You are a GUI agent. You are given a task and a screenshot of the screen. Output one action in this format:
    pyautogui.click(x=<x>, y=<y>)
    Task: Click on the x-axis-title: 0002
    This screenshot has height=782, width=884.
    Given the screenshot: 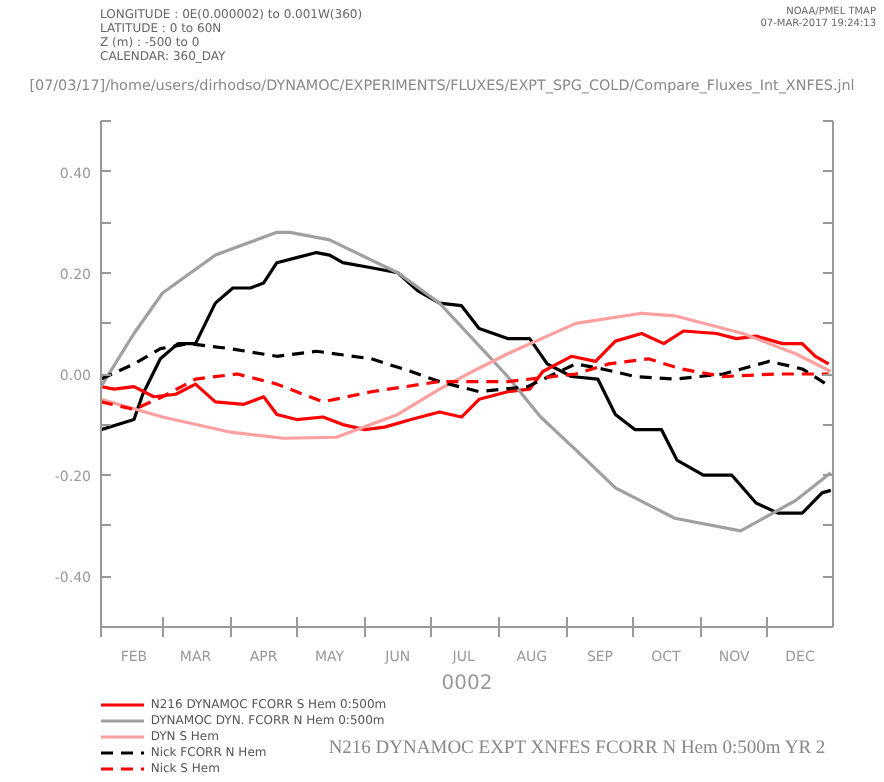 What is the action you would take?
    pyautogui.click(x=467, y=684)
    